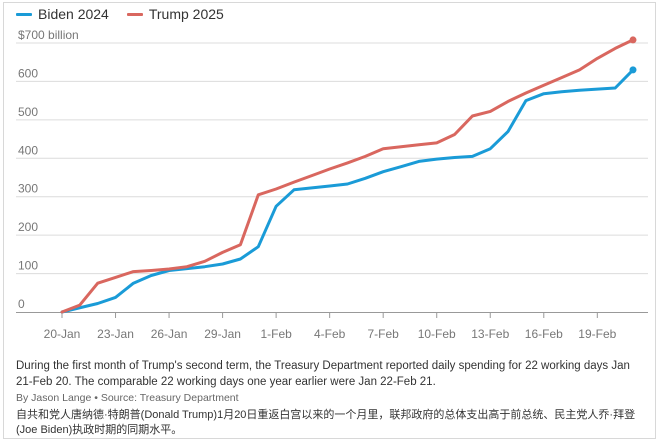 The height and width of the screenshot is (442, 660). I want to click on x-tick-label-1-Feb: 1-Feb, so click(276, 334).